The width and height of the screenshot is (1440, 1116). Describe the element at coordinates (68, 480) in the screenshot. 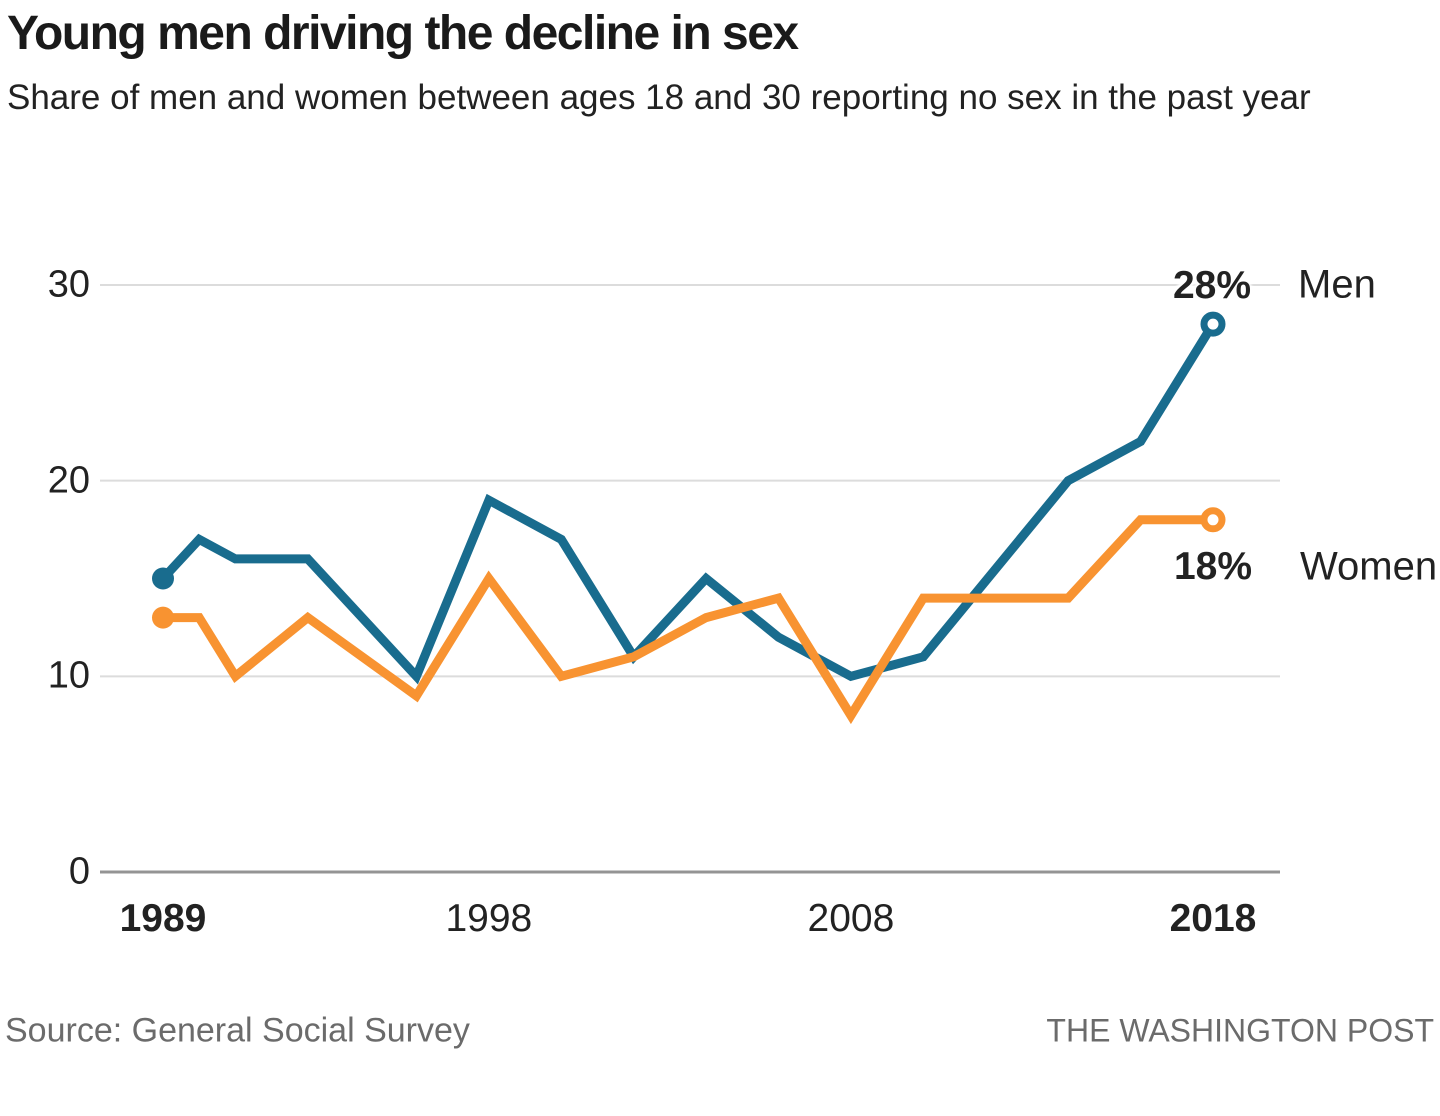

I see `y-axis-tick-20: 20` at that location.